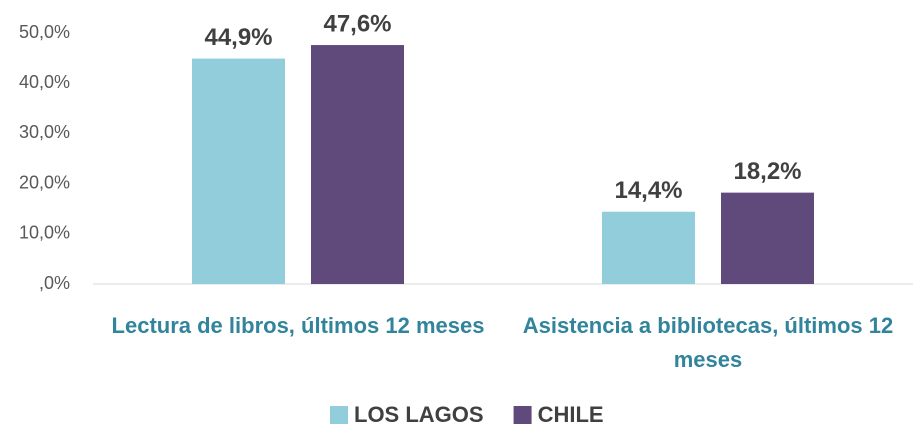 The width and height of the screenshot is (914, 428). I want to click on y-tick-label: 50,0%, so click(44, 32).